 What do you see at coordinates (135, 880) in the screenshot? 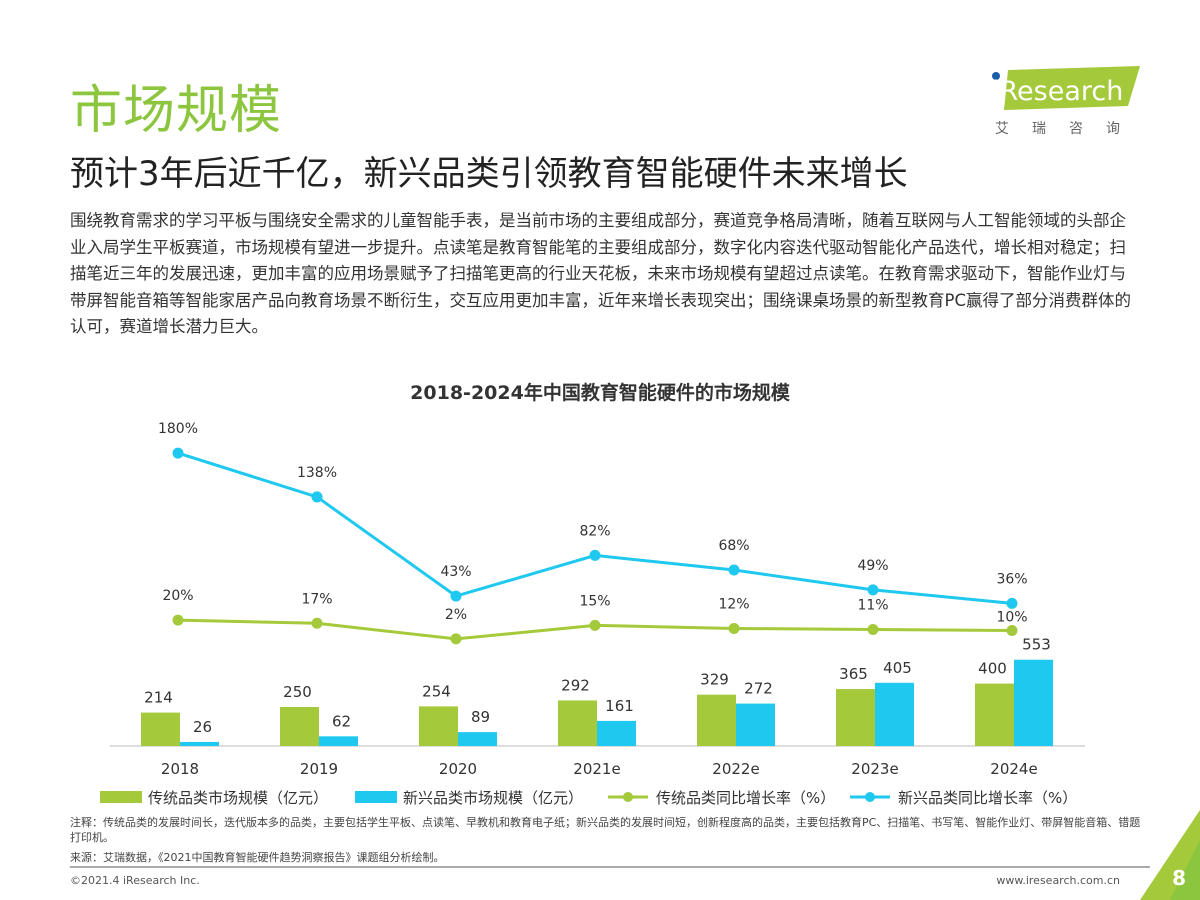
I see `copyright: ©2021.4 iResearch Inc.` at bounding box center [135, 880].